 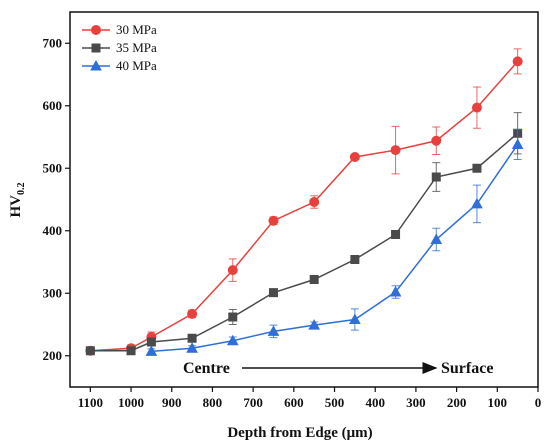 What do you see at coordinates (53, 42) in the screenshot?
I see `y-tick-label: 700` at bounding box center [53, 42].